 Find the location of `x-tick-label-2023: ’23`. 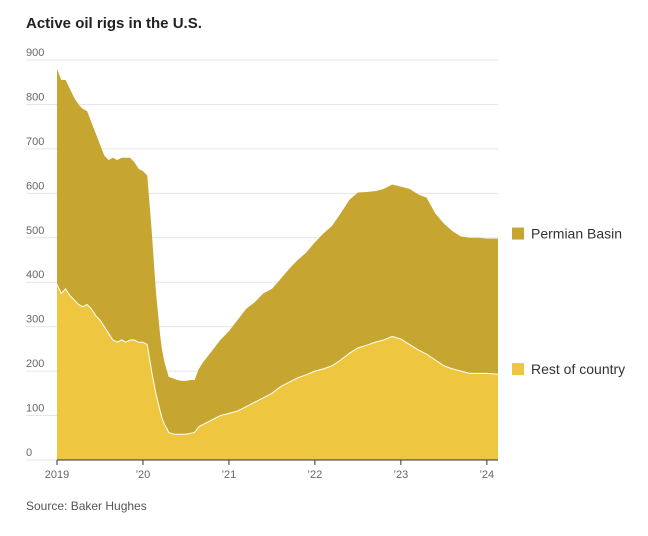

x-tick-label-2023: ’23 is located at coordinates (401, 475).